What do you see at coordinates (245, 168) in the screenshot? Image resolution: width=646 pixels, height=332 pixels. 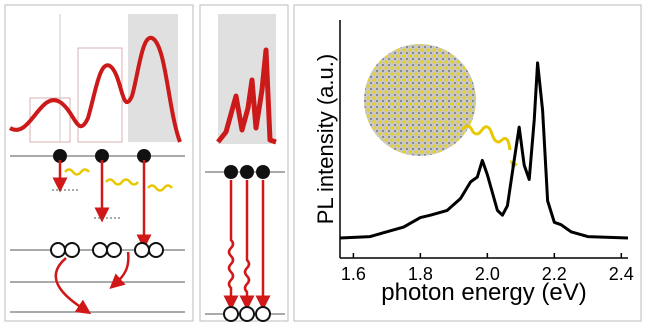 I see `single-dot-schematic` at bounding box center [245, 168].